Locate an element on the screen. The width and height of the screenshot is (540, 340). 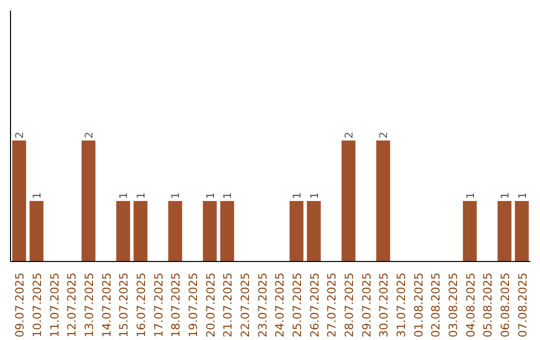
x-tick-label: 25.07.2025 is located at coordinates (297, 305).